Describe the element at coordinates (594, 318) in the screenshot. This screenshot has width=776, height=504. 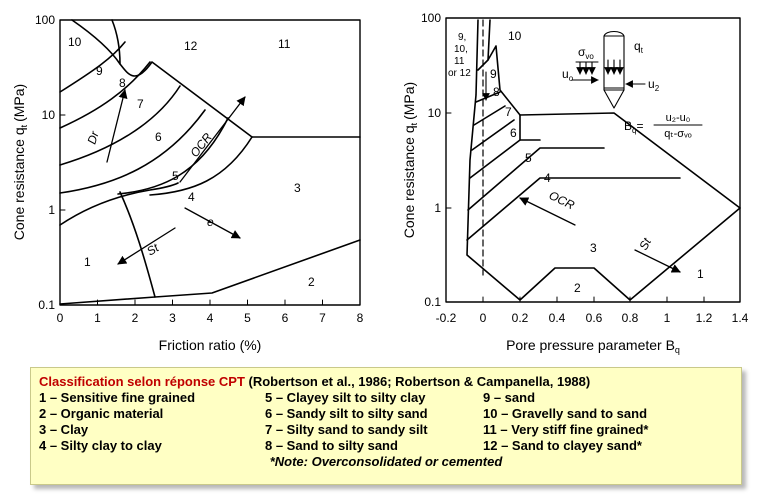
I see `right-x-tick-0-6: 0.6` at that location.